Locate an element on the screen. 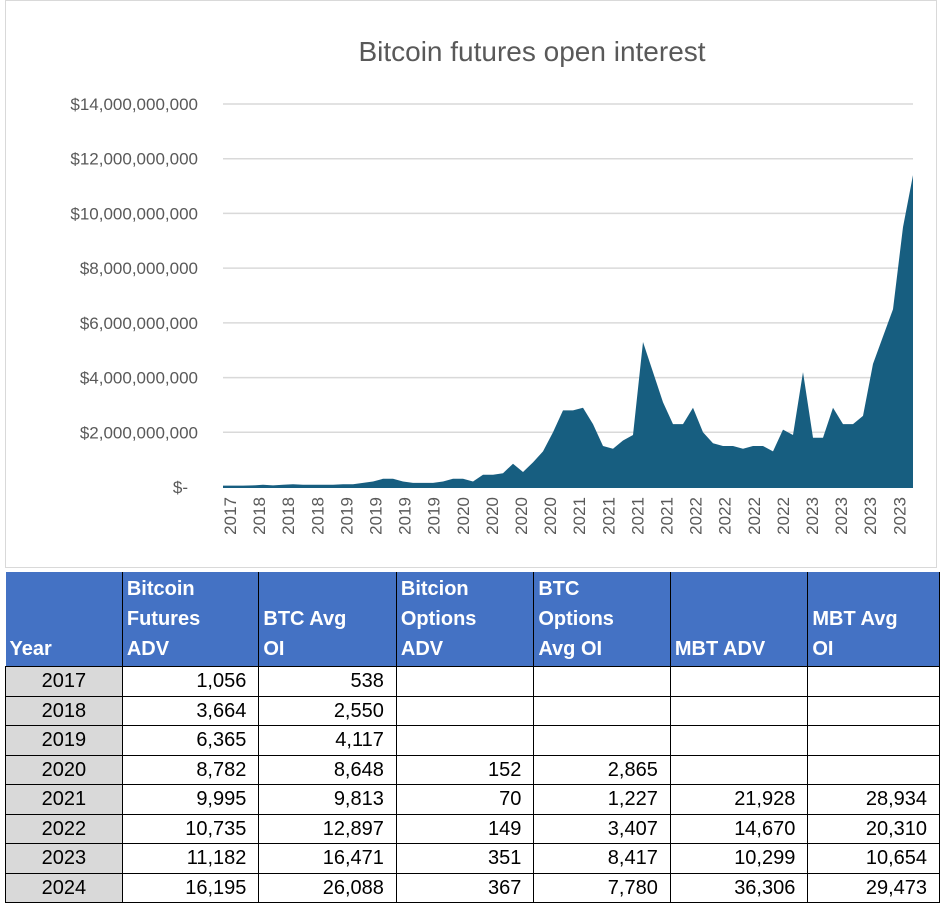 This screenshot has height=909, width=940. y-tick-label: $6,000,000,000 is located at coordinates (139, 323).